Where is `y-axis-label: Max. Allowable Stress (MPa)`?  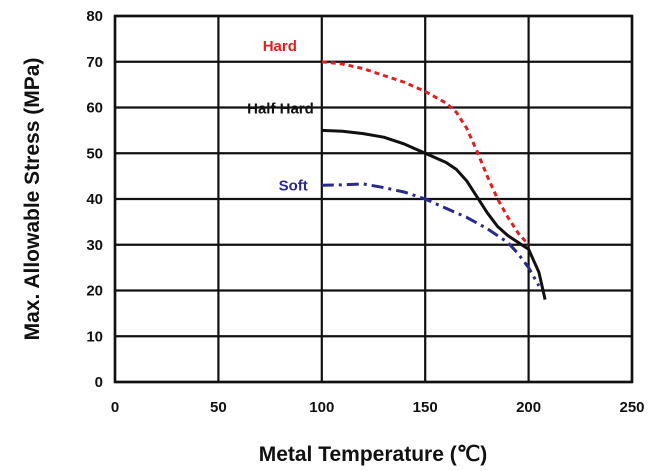 y-axis-label: Max. Allowable Stress (MPa) is located at coordinates (32, 199).